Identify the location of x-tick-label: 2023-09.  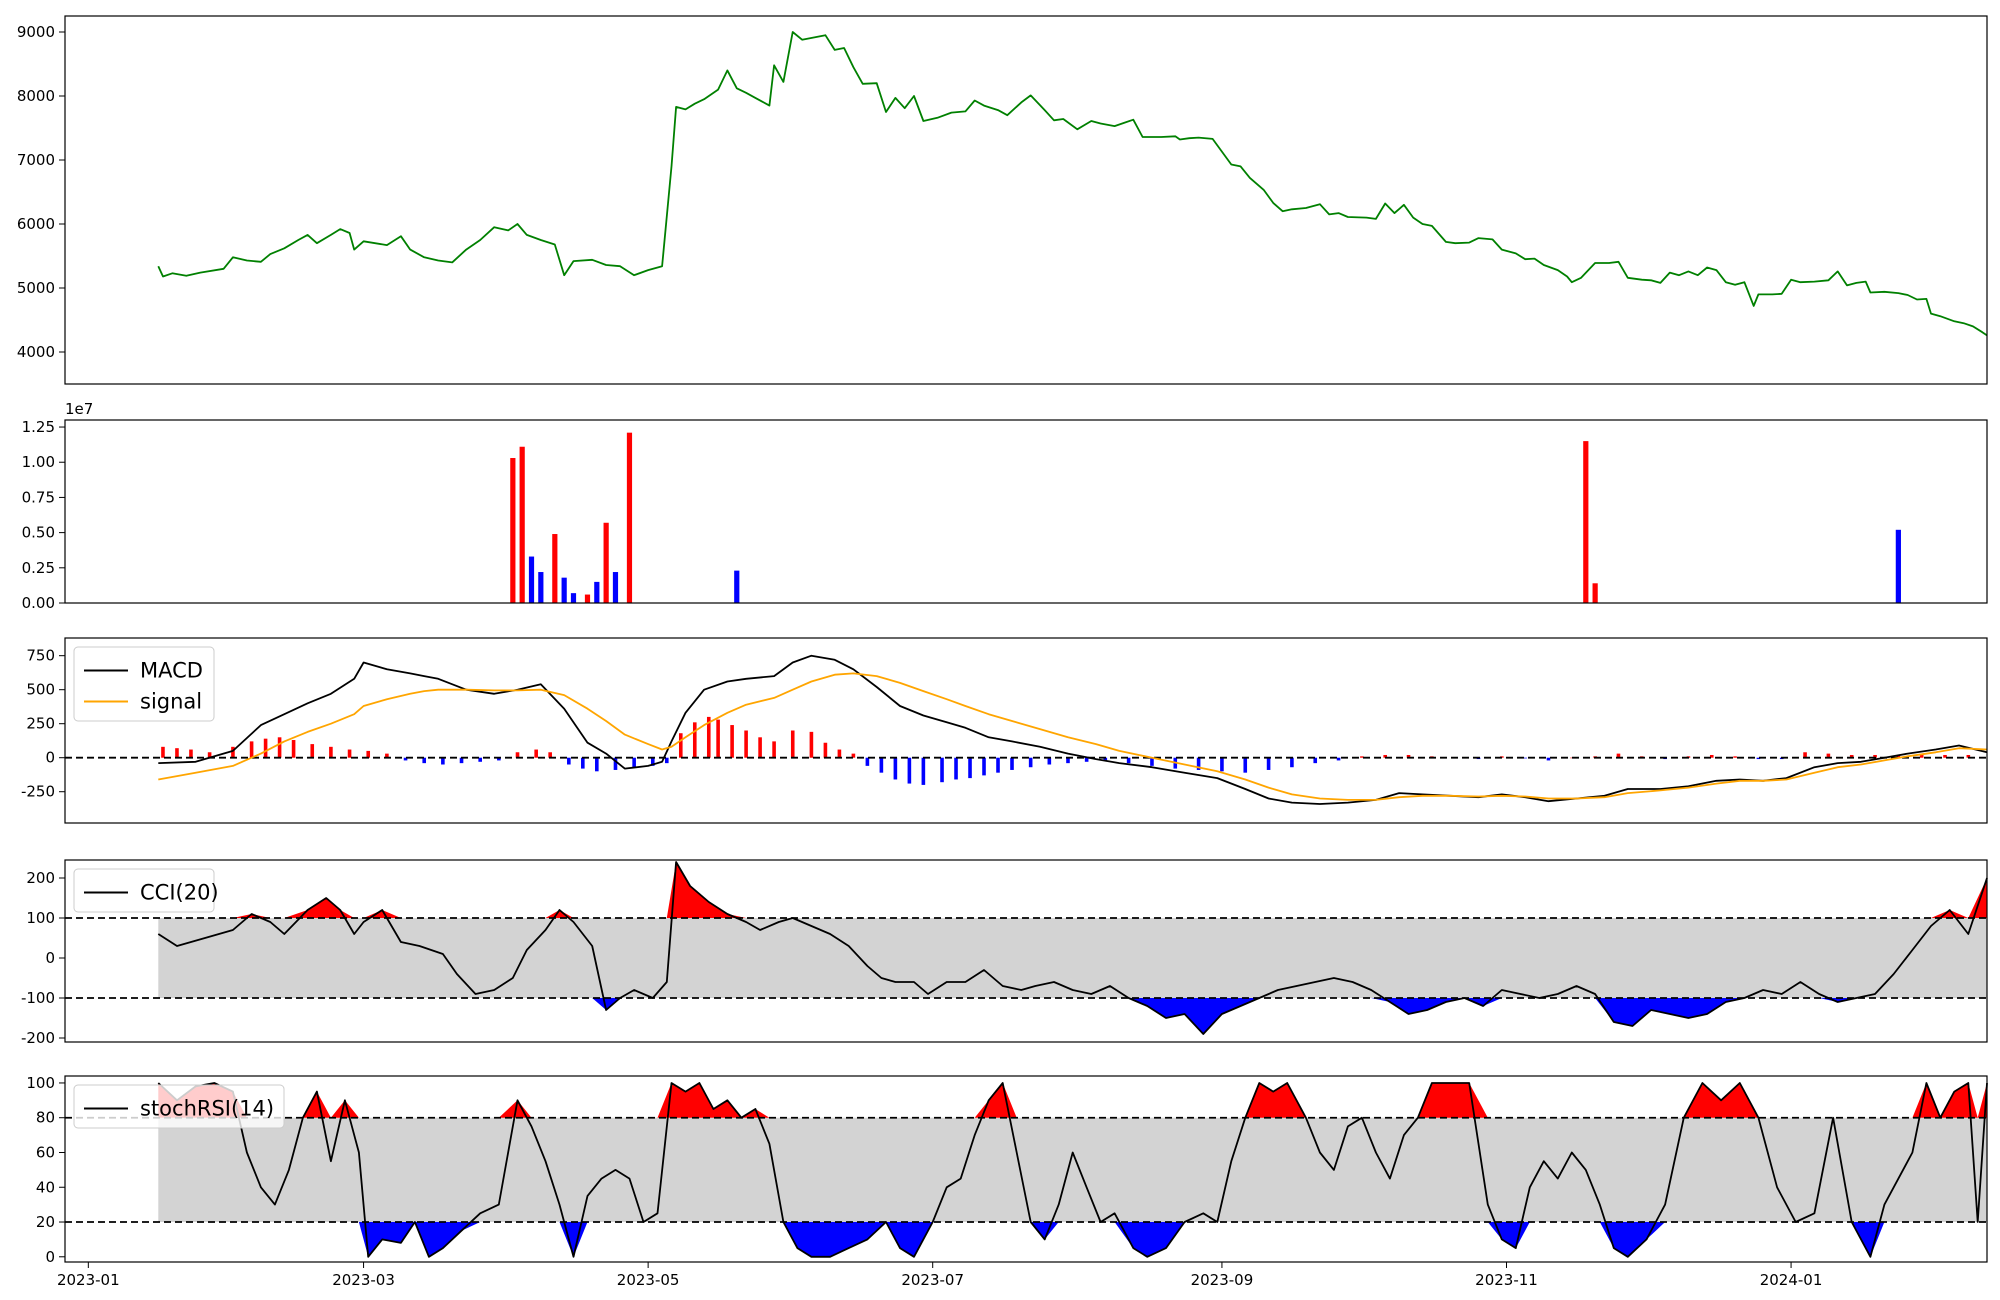
(1222, 1280).